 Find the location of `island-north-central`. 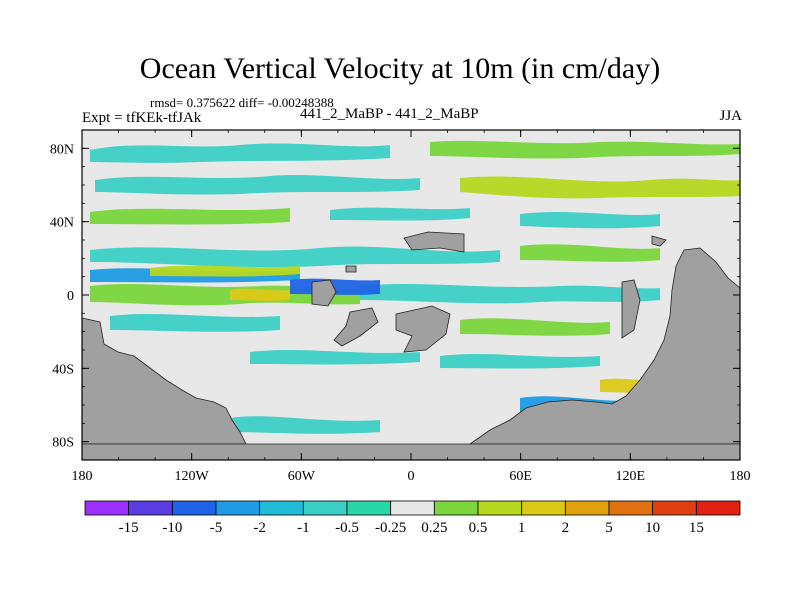

island-north-central is located at coordinates (434, 242).